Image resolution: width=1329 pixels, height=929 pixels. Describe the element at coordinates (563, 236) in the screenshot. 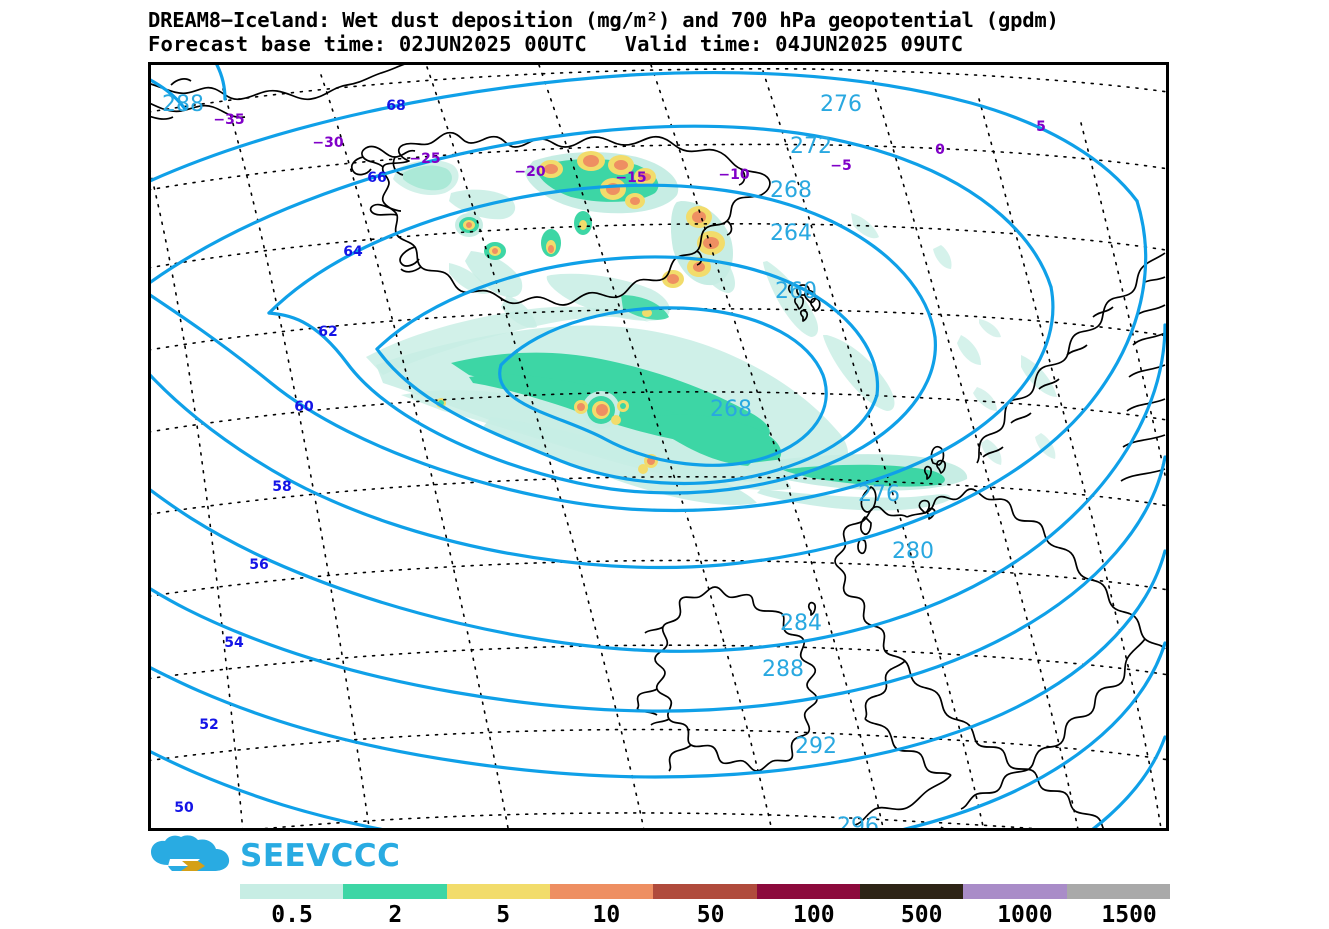

I see `iceland-deposition` at that location.